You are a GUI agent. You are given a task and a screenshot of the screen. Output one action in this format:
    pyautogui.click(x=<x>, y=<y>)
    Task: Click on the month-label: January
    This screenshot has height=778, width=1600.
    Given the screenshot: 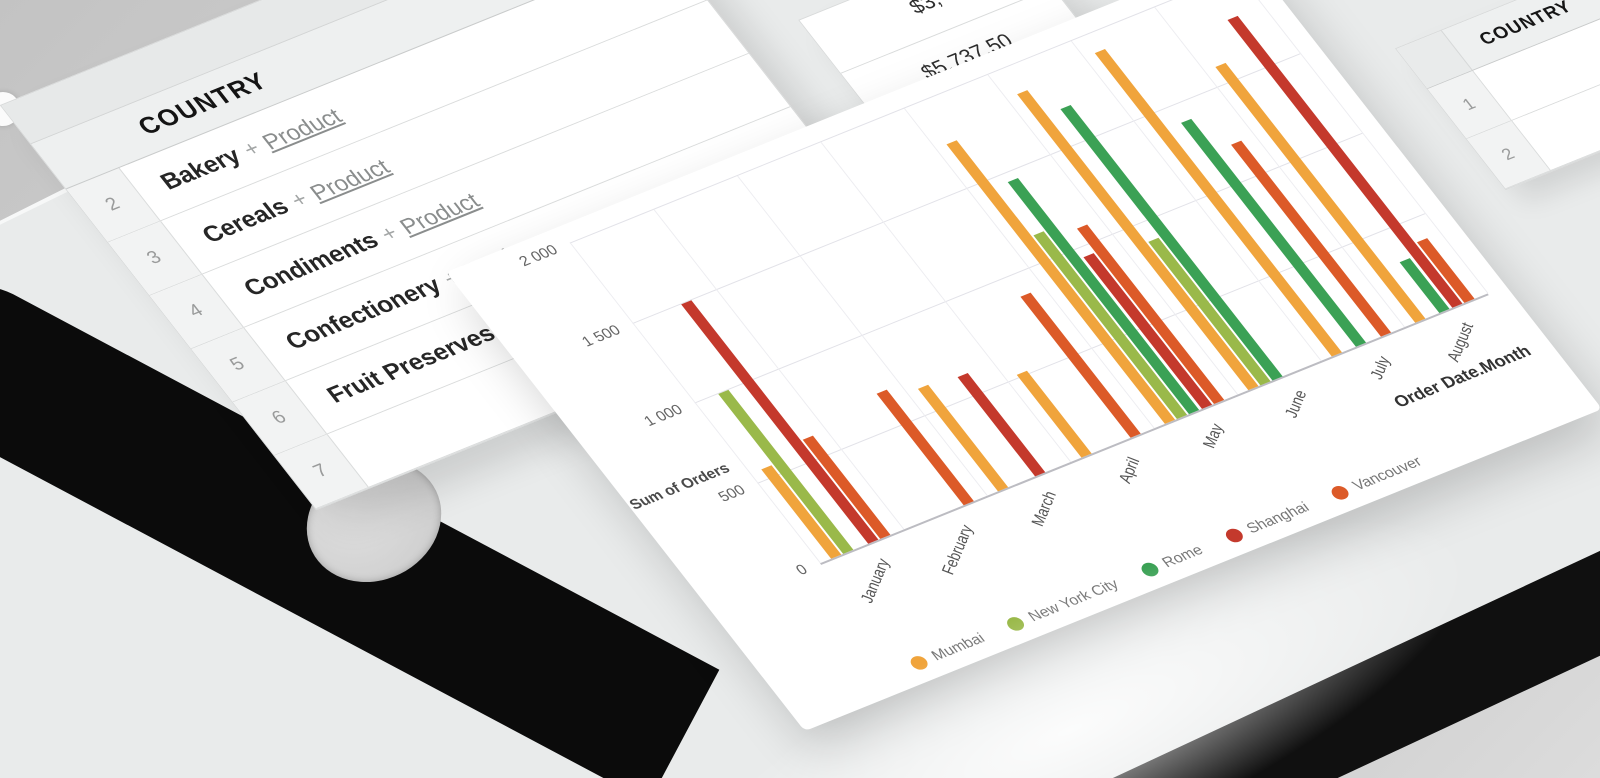 What is the action you would take?
    pyautogui.click(x=875, y=581)
    